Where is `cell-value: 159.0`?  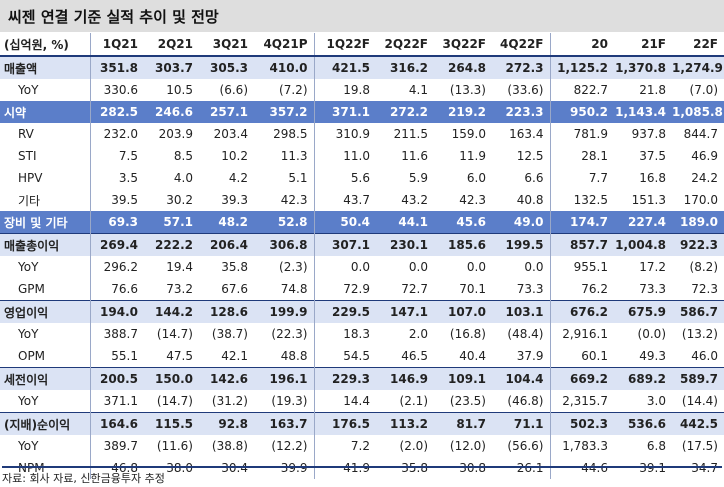
cell-value: 159.0 is located at coordinates (468, 134).